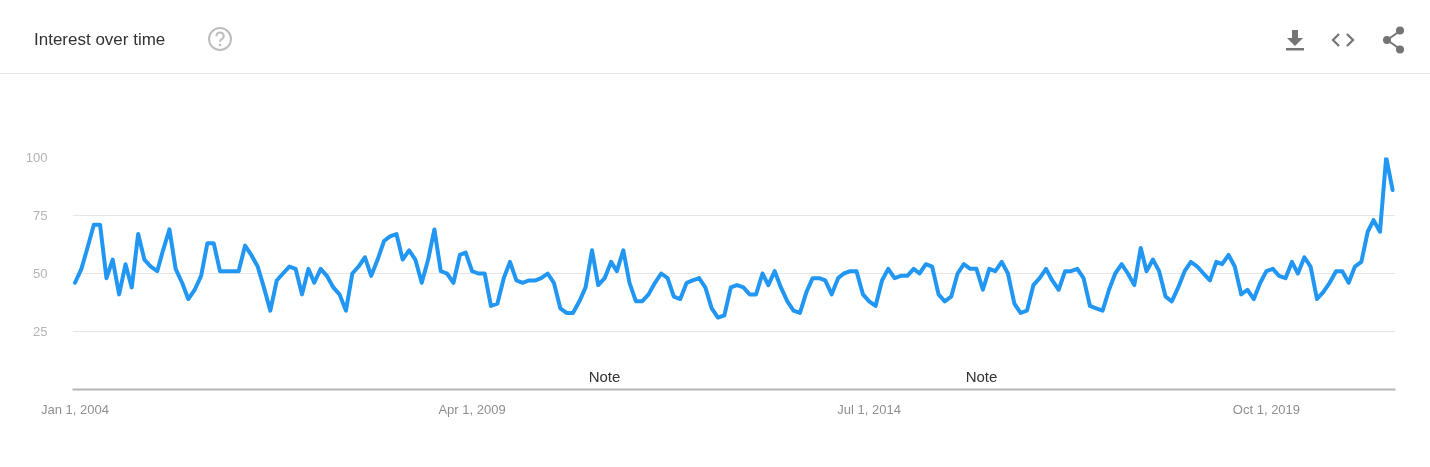 This screenshot has width=1430, height=467. What do you see at coordinates (40, 273) in the screenshot?
I see `y-tick-label: 50` at bounding box center [40, 273].